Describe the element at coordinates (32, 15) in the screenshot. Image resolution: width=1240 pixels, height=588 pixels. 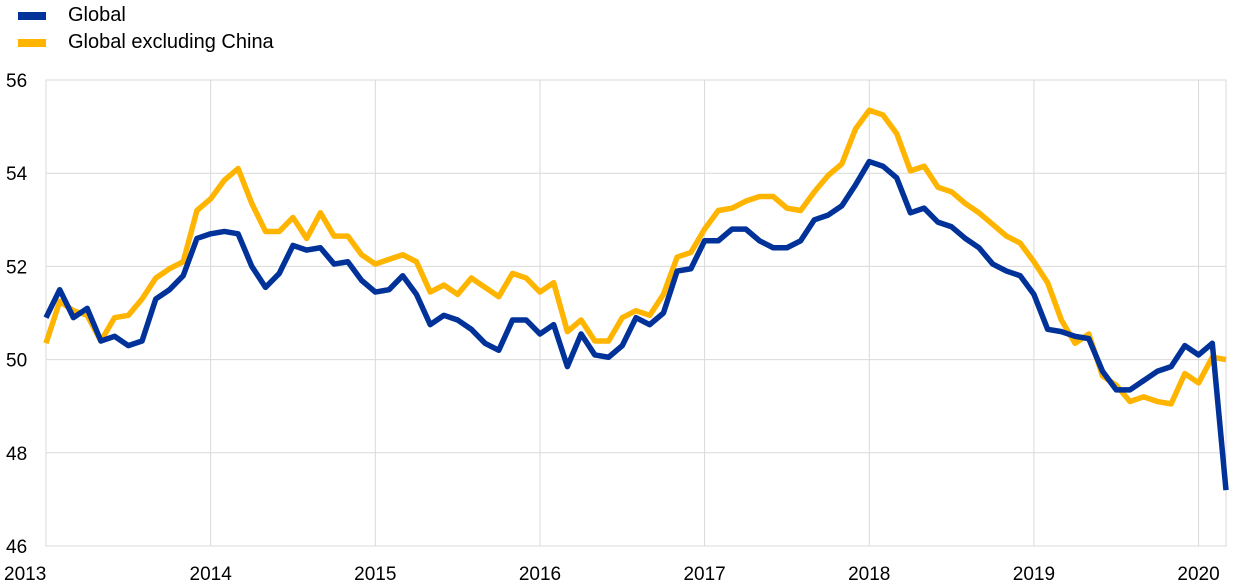
I see `legend-swatch-global` at that location.